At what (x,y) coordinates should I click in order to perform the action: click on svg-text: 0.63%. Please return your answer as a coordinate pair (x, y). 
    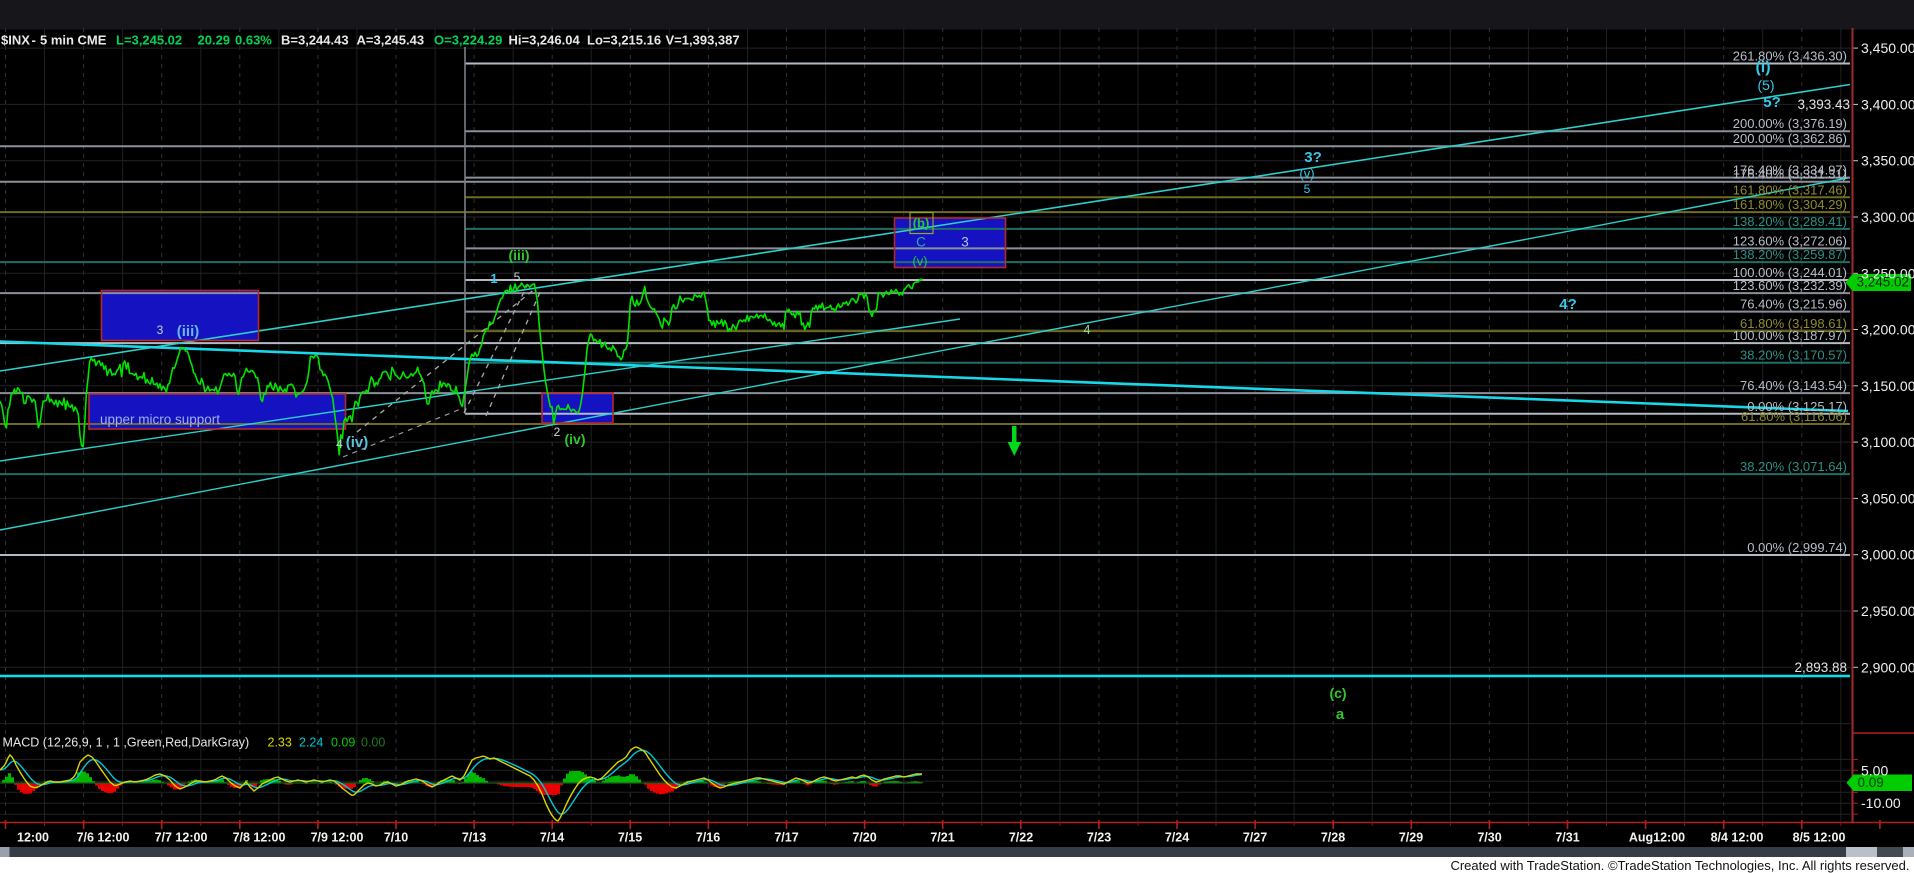
    Looking at the image, I should click on (253, 40).